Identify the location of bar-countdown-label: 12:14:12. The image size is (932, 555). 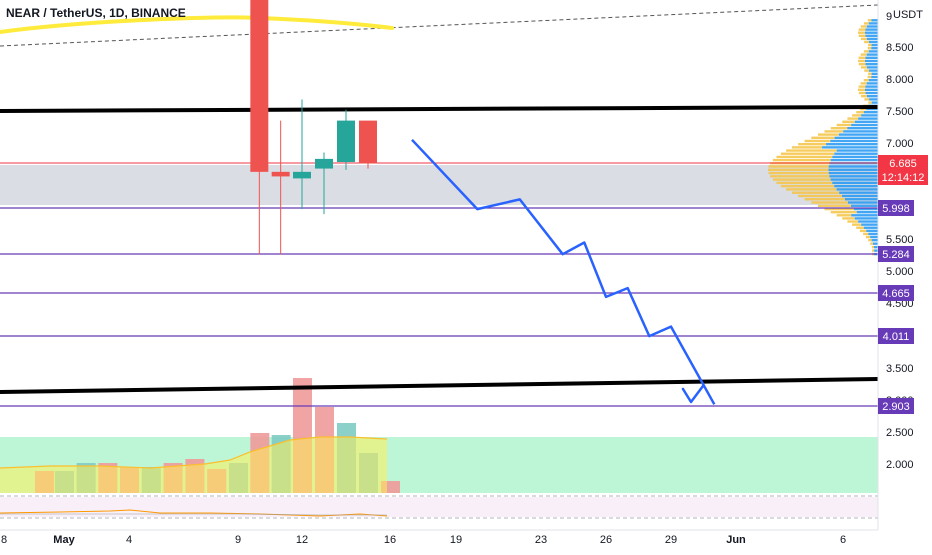
(903, 178).